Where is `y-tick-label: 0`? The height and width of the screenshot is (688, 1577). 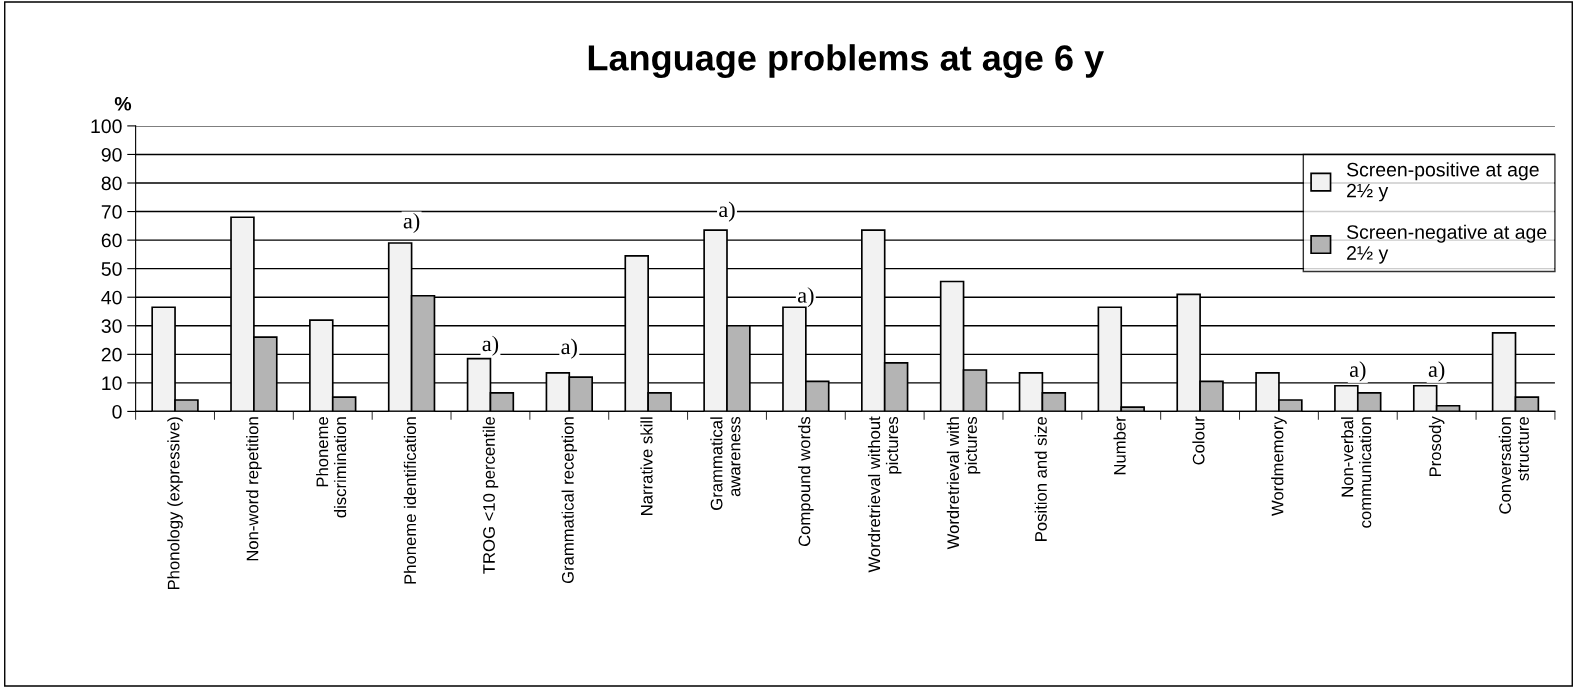
y-tick-label: 0 is located at coordinates (117, 411).